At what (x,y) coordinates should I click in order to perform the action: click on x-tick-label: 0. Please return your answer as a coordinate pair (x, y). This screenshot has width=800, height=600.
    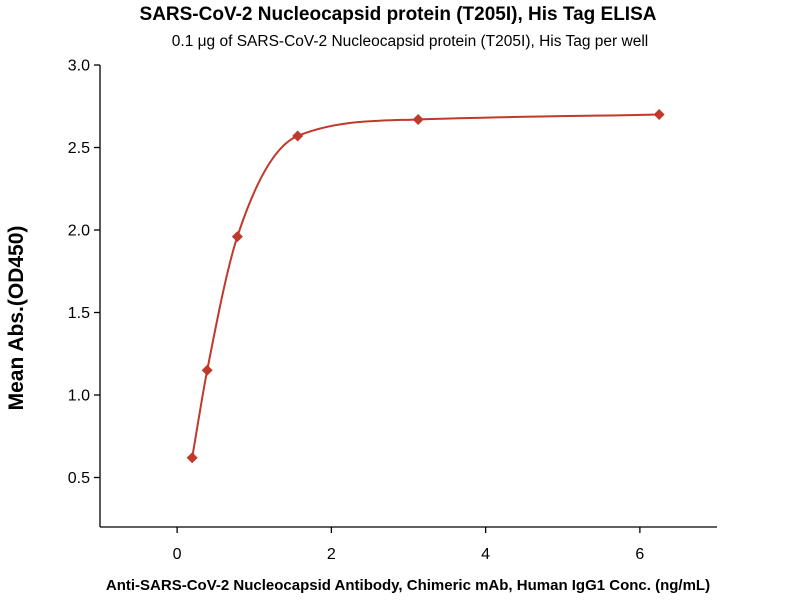
    Looking at the image, I should click on (177, 554).